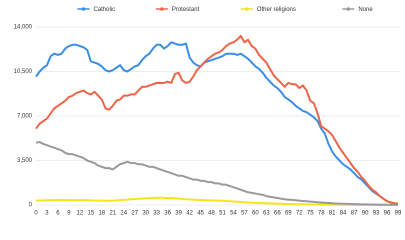  What do you see at coordinates (354, 214) in the screenshot?
I see `x-tick-label: 87` at bounding box center [354, 214].